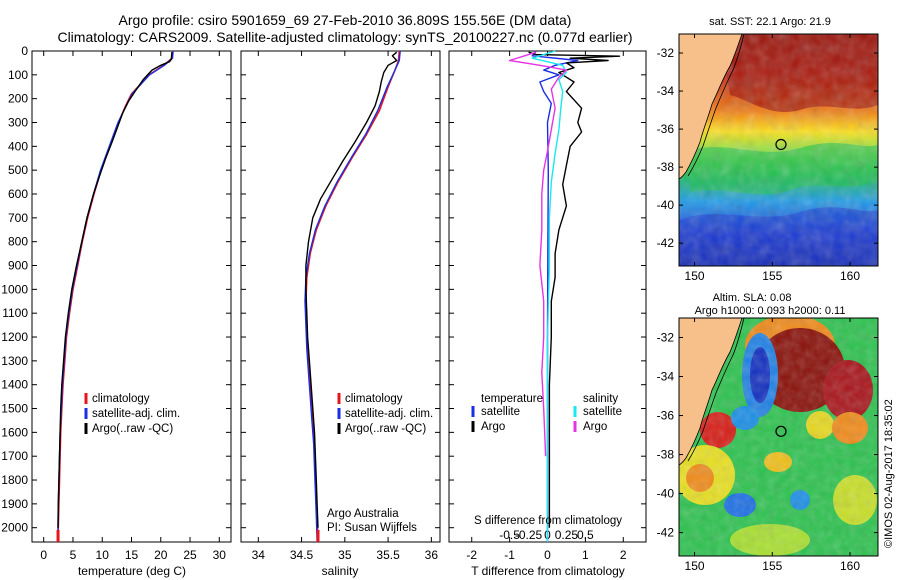 The width and height of the screenshot is (900, 580). What do you see at coordinates (161, 555) in the screenshot?
I see `x-tick-label: 20` at bounding box center [161, 555].